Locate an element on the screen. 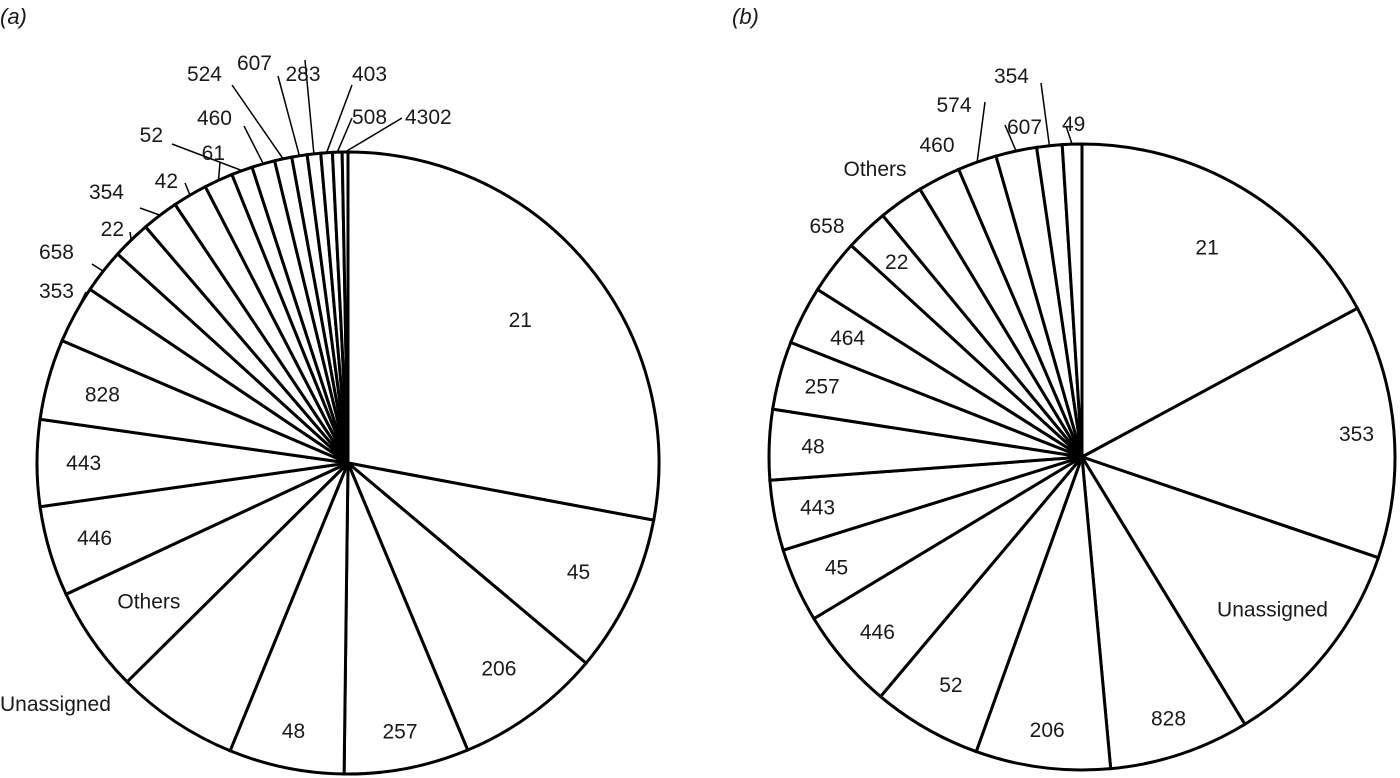  slice-label: 464 is located at coordinates (847, 338).